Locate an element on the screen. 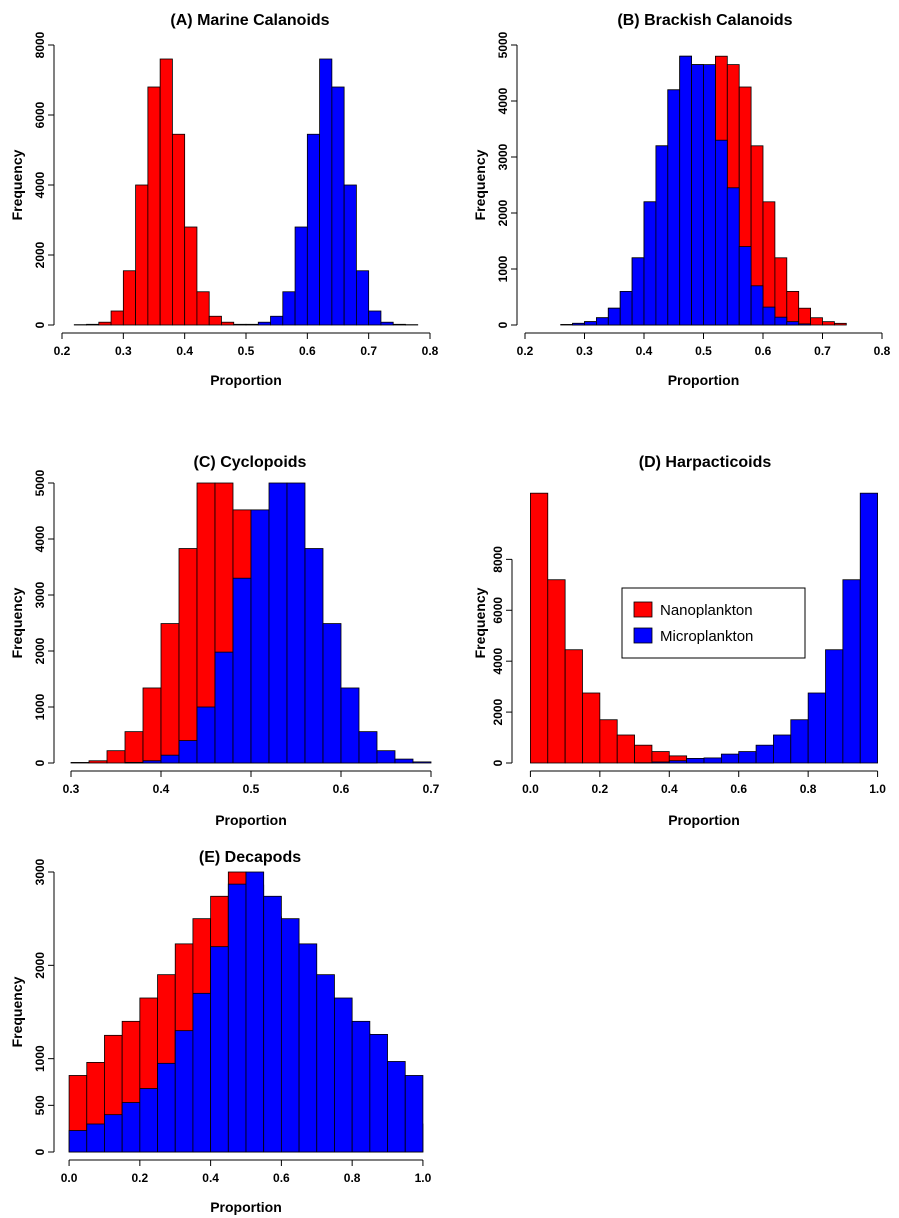 The width and height of the screenshot is (899, 1218). series-nanoplankton is located at coordinates (160, 192).